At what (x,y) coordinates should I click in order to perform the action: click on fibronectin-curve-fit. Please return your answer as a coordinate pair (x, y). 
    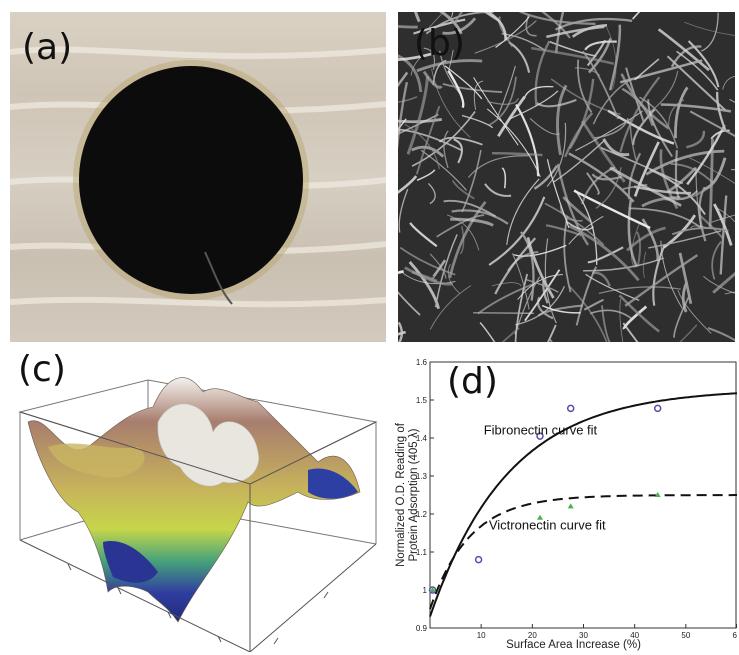
    Looking at the image, I should click on (583, 504).